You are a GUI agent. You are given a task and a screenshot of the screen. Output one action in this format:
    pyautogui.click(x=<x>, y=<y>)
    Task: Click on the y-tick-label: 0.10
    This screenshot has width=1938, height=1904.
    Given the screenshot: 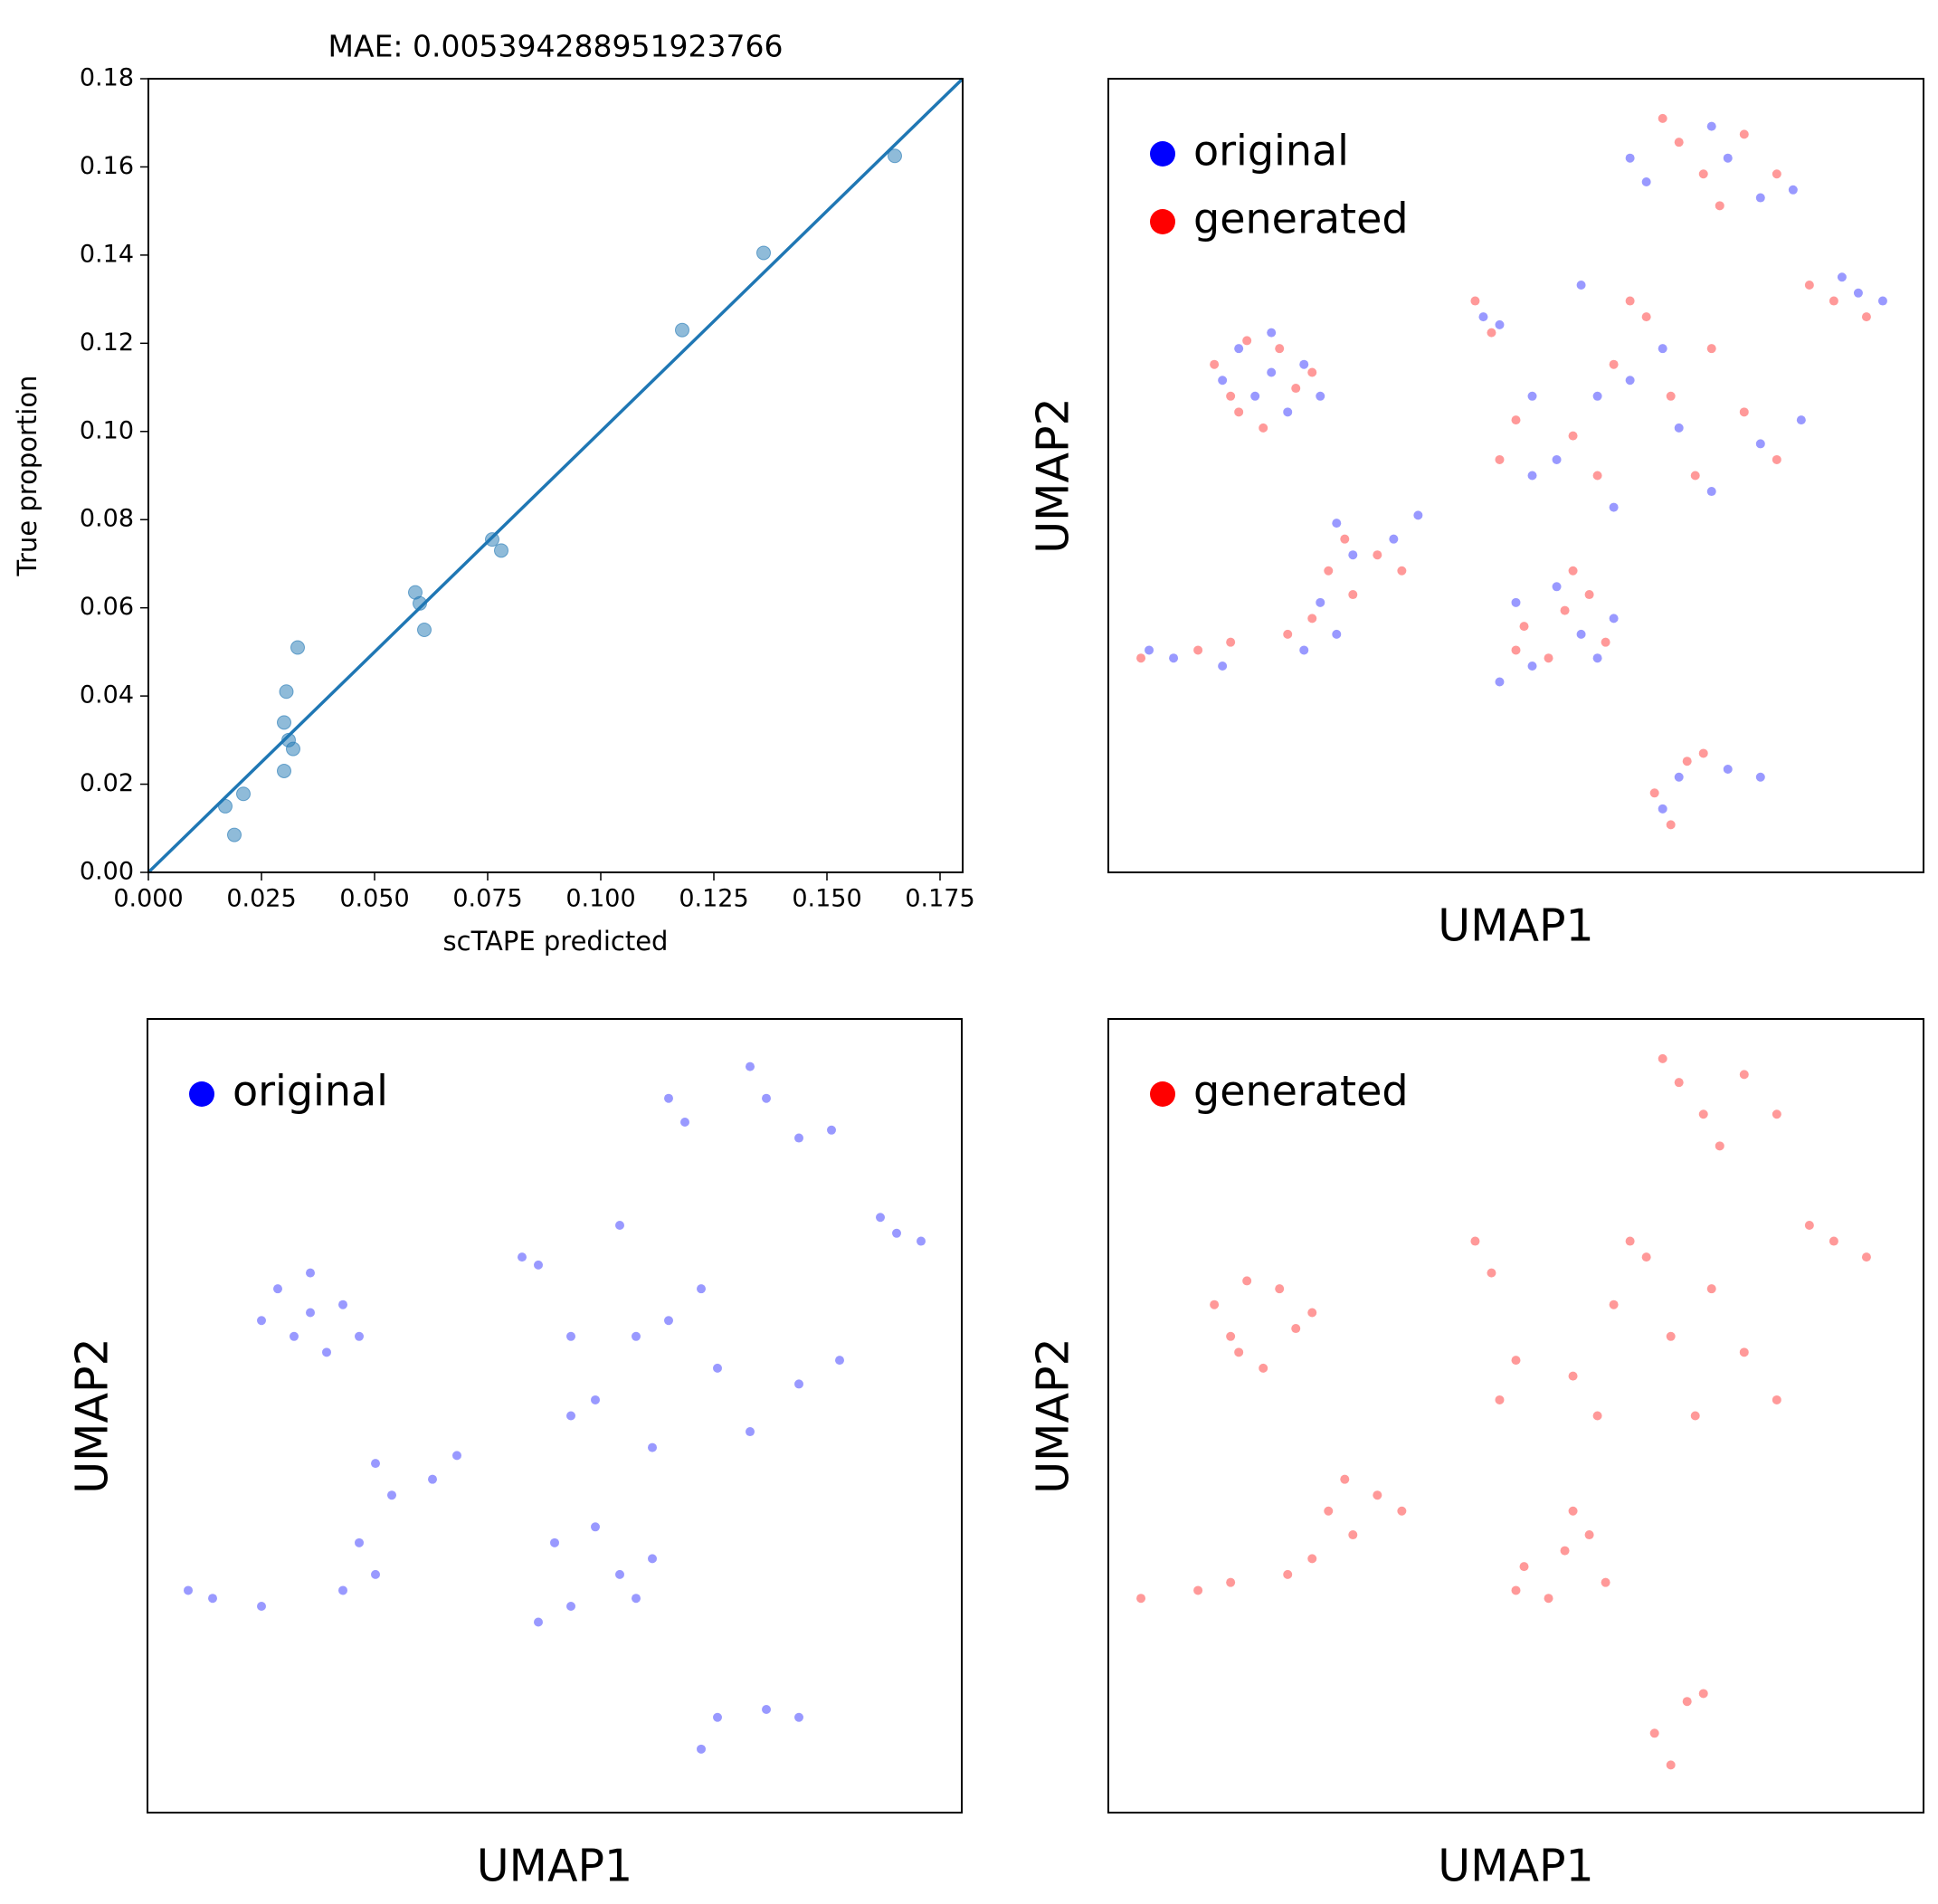 What is the action you would take?
    pyautogui.click(x=107, y=430)
    